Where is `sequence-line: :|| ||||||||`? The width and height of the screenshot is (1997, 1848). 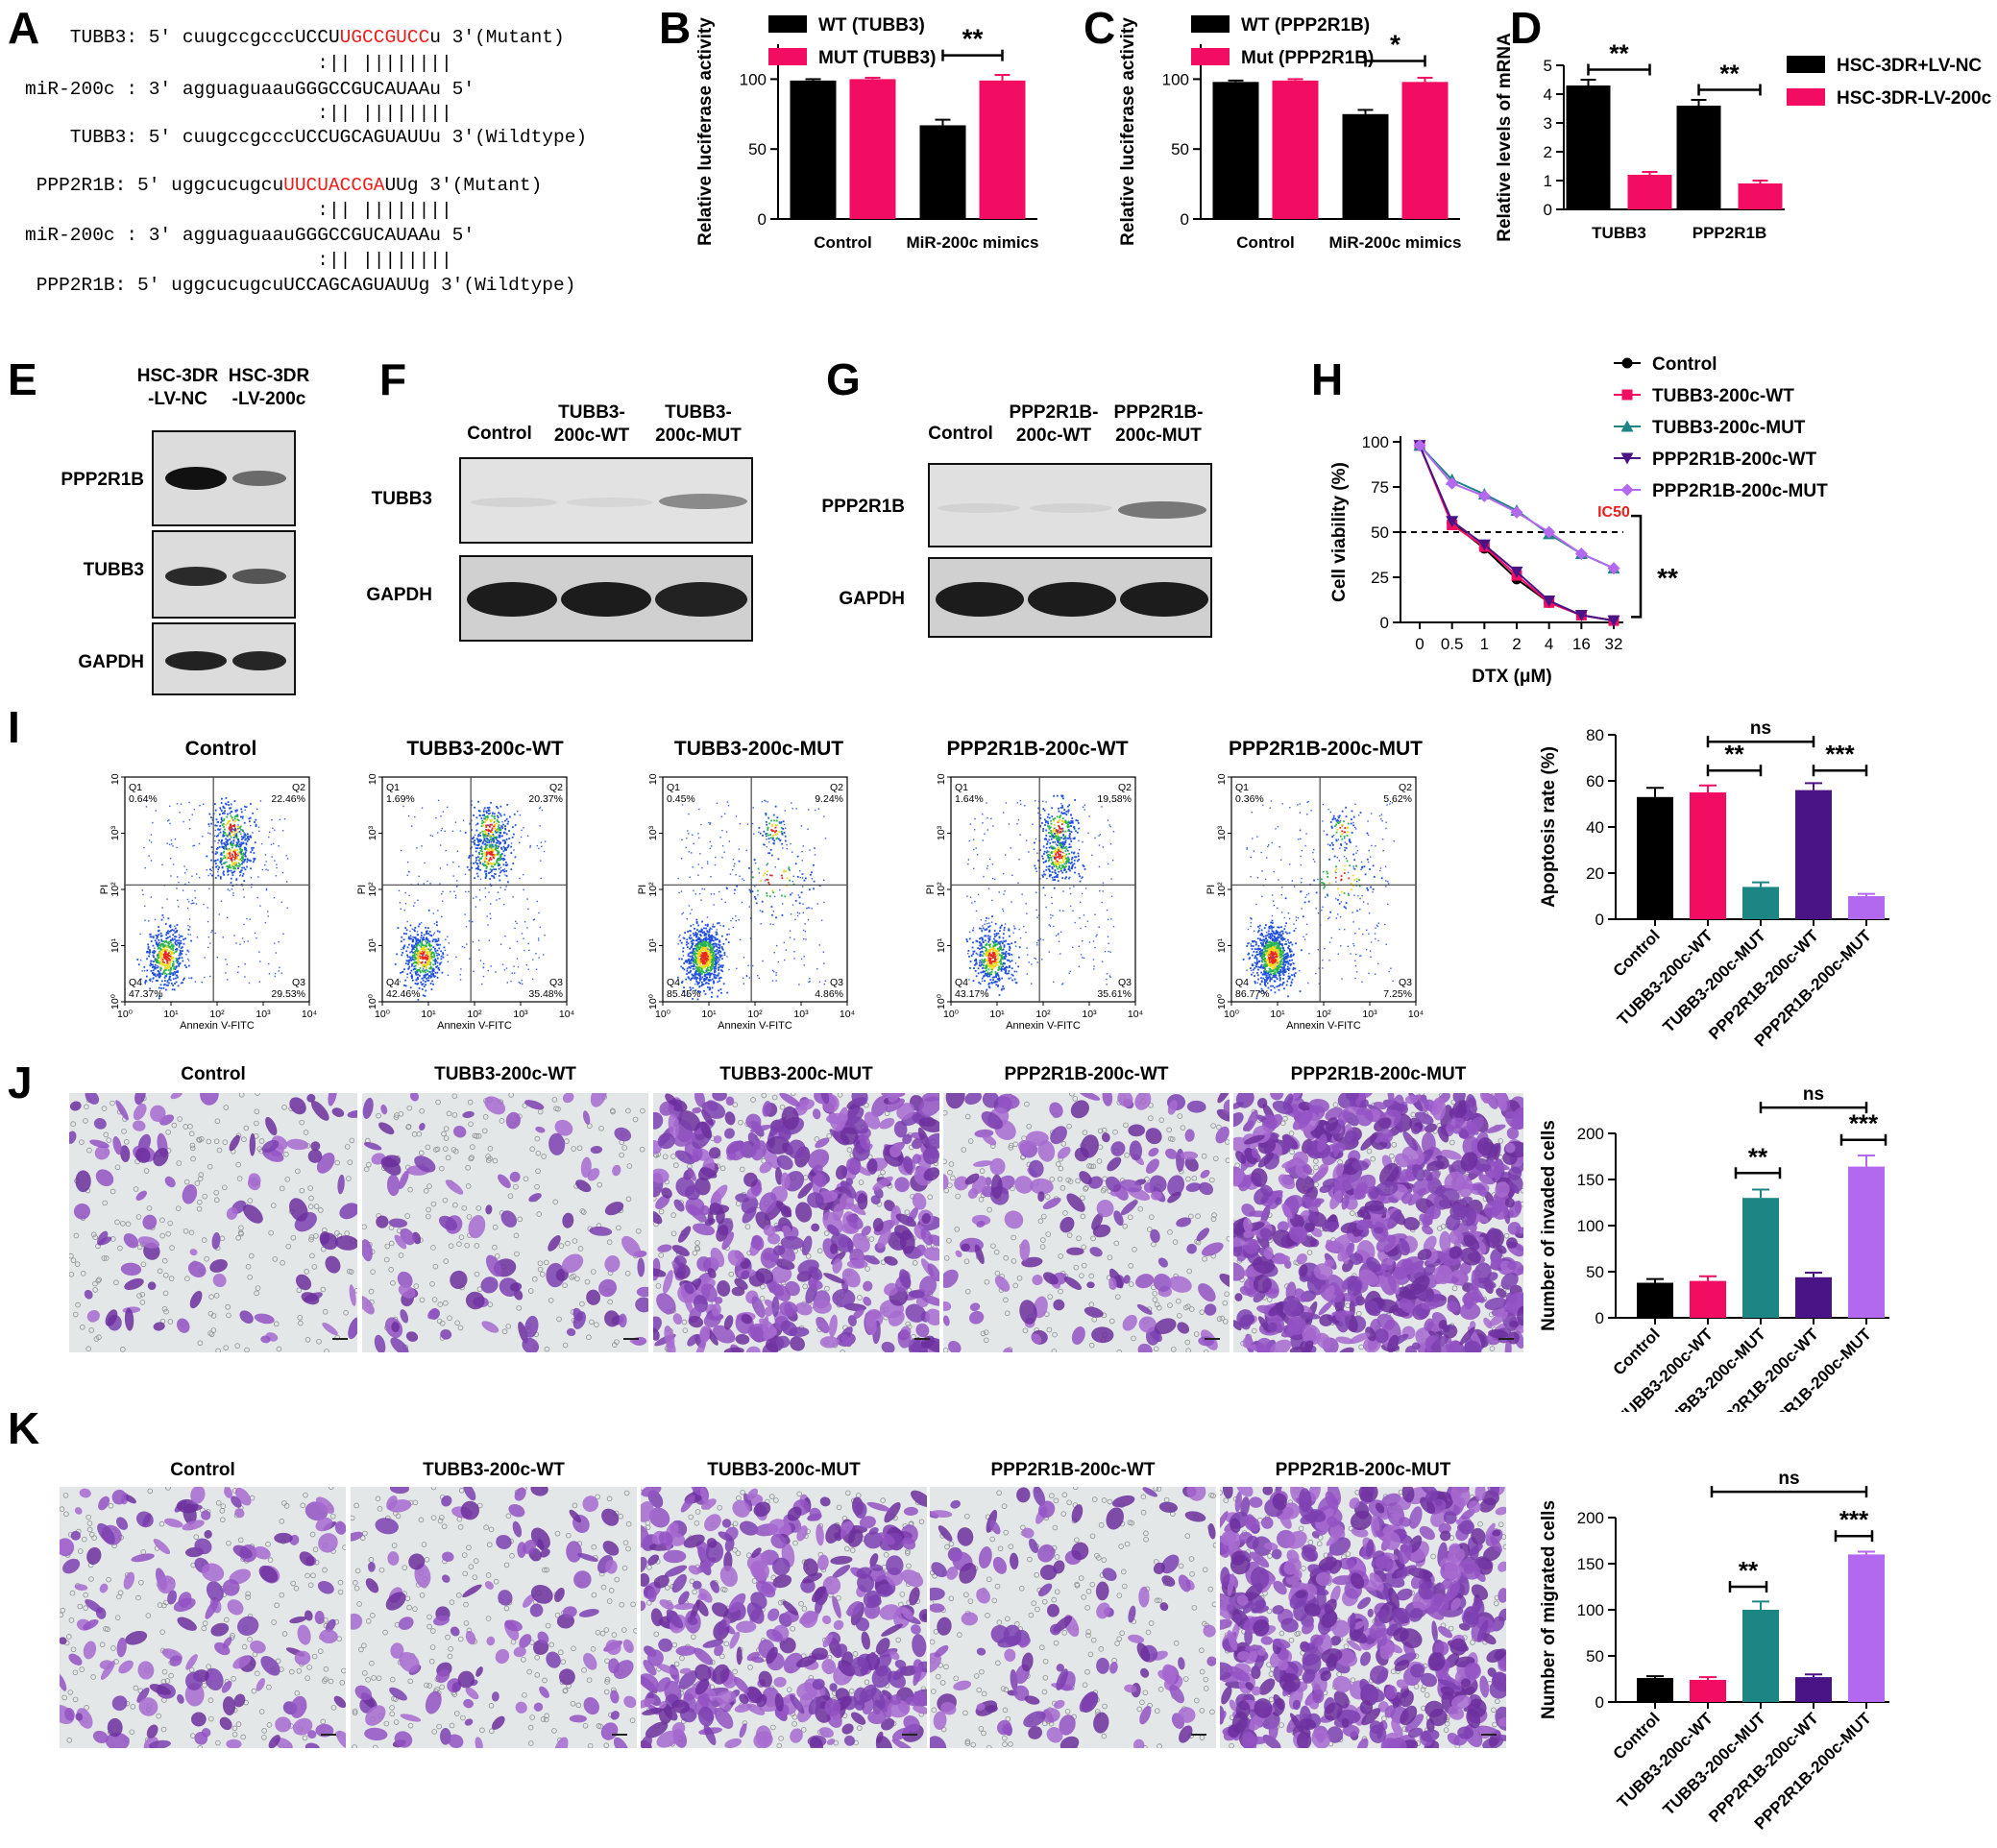 sequence-line: :|| |||||||| is located at coordinates (238, 114).